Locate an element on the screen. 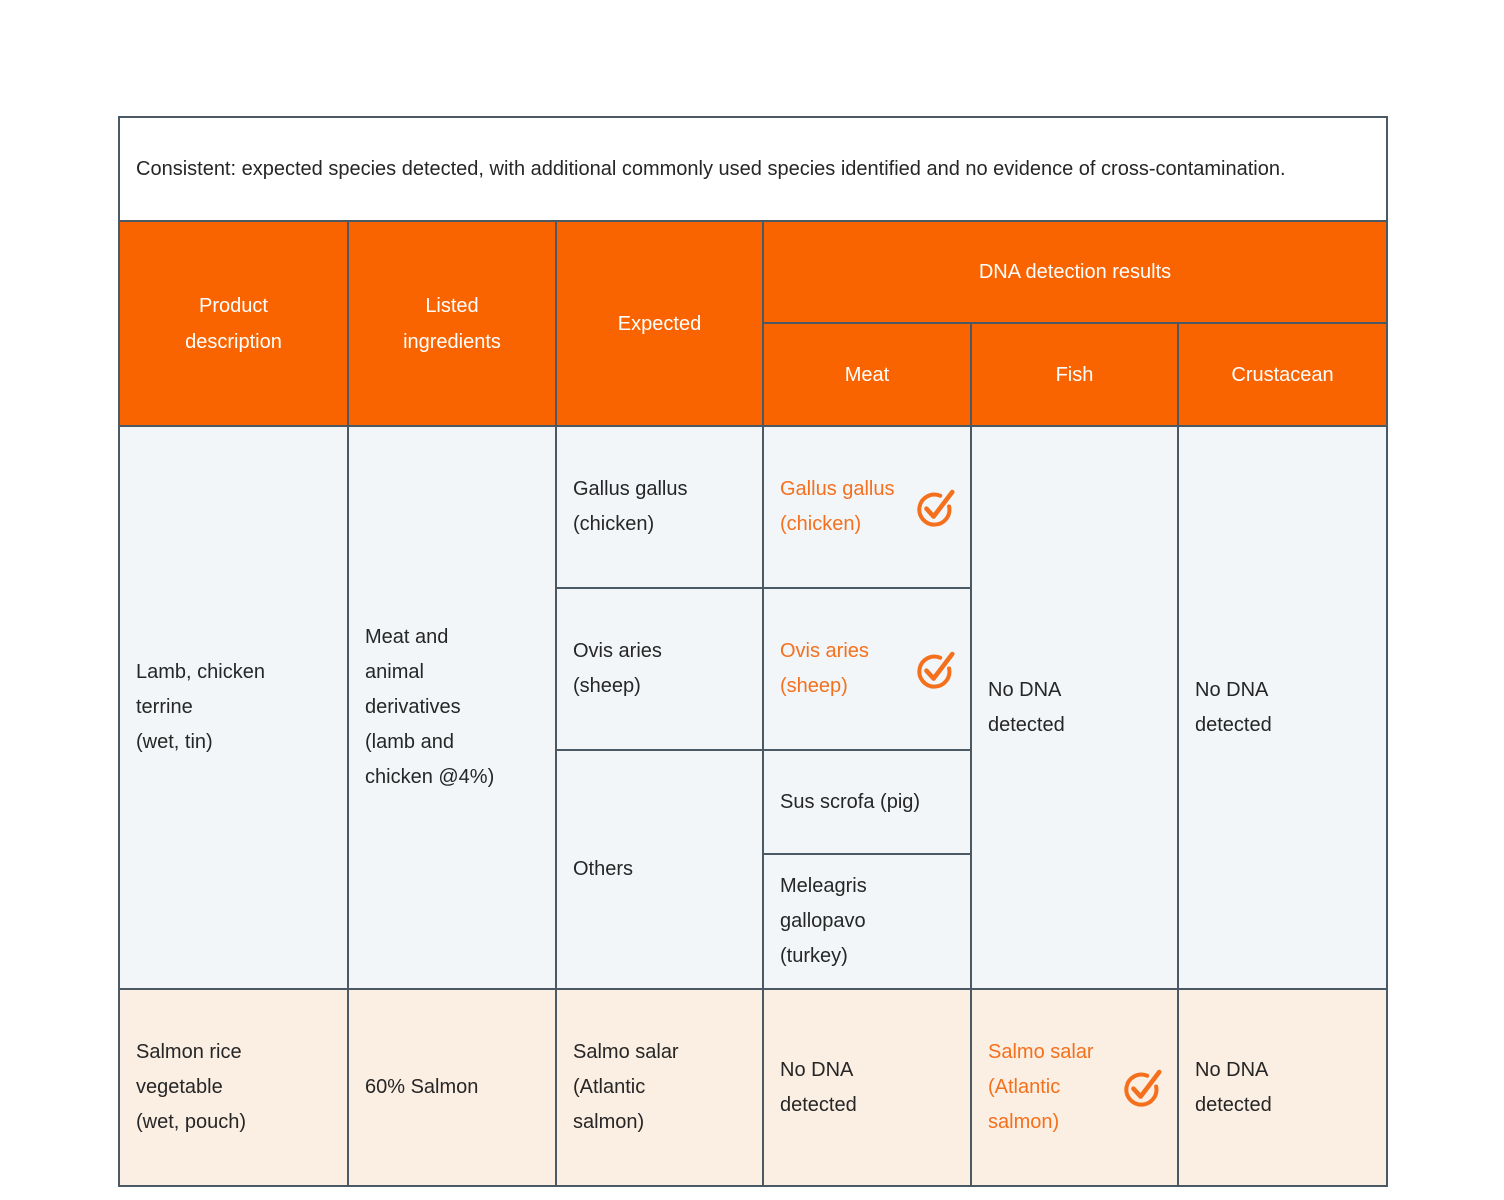 The width and height of the screenshot is (1504, 1200). col-header-product: Product description is located at coordinates (233, 323).